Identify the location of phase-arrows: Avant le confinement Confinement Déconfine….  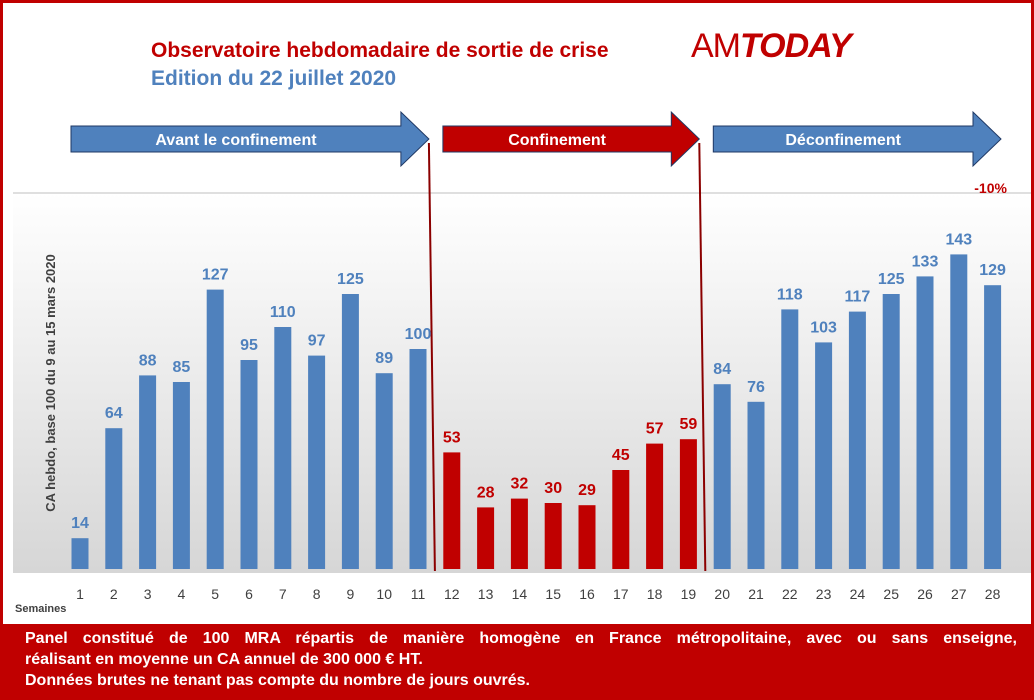
(536, 139).